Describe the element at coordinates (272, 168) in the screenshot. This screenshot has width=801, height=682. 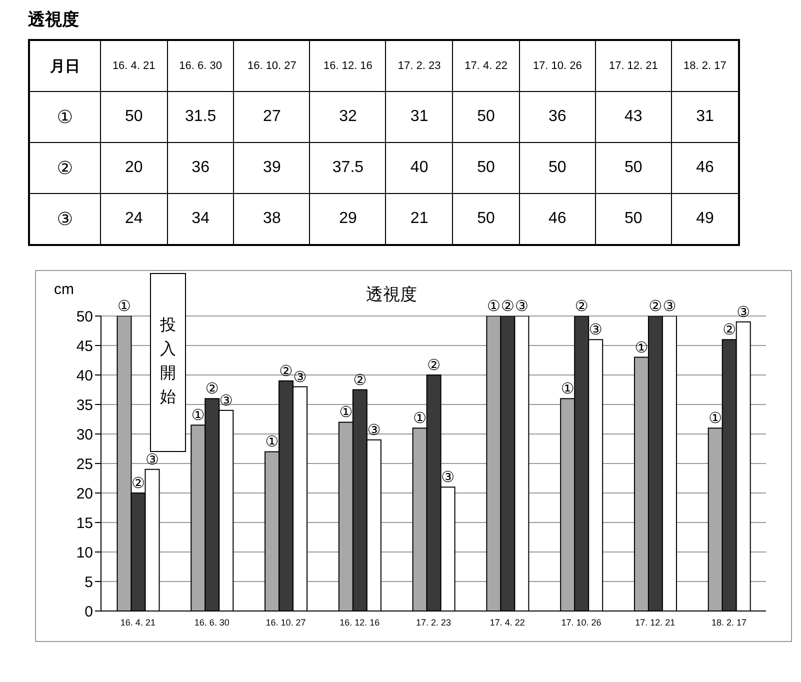
I see `data-label: 39` at that location.